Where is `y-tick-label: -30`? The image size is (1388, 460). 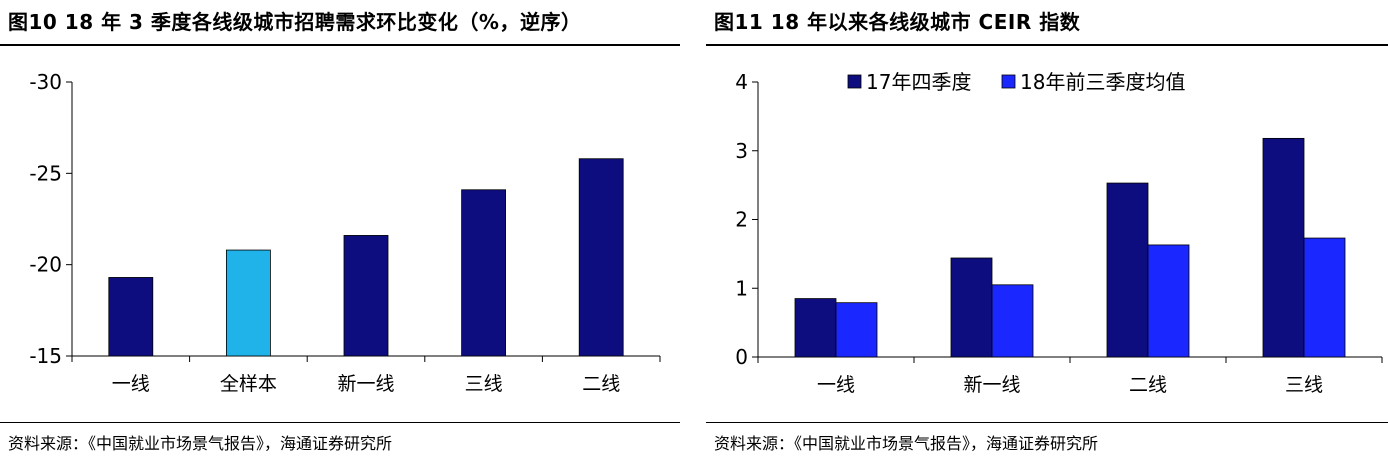 y-tick-label: -30 is located at coordinates (45, 82).